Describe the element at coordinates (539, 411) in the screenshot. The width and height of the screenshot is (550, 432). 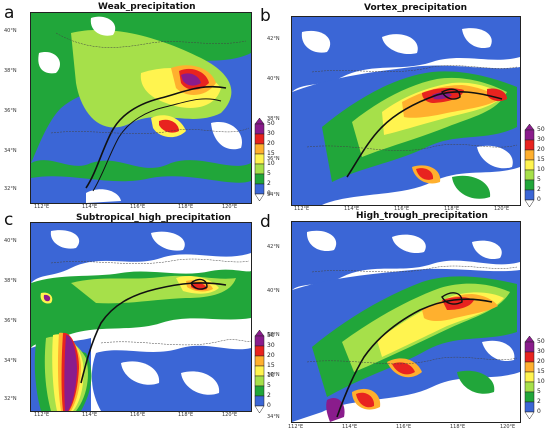
I see `colorbar-label: 0` at that location.